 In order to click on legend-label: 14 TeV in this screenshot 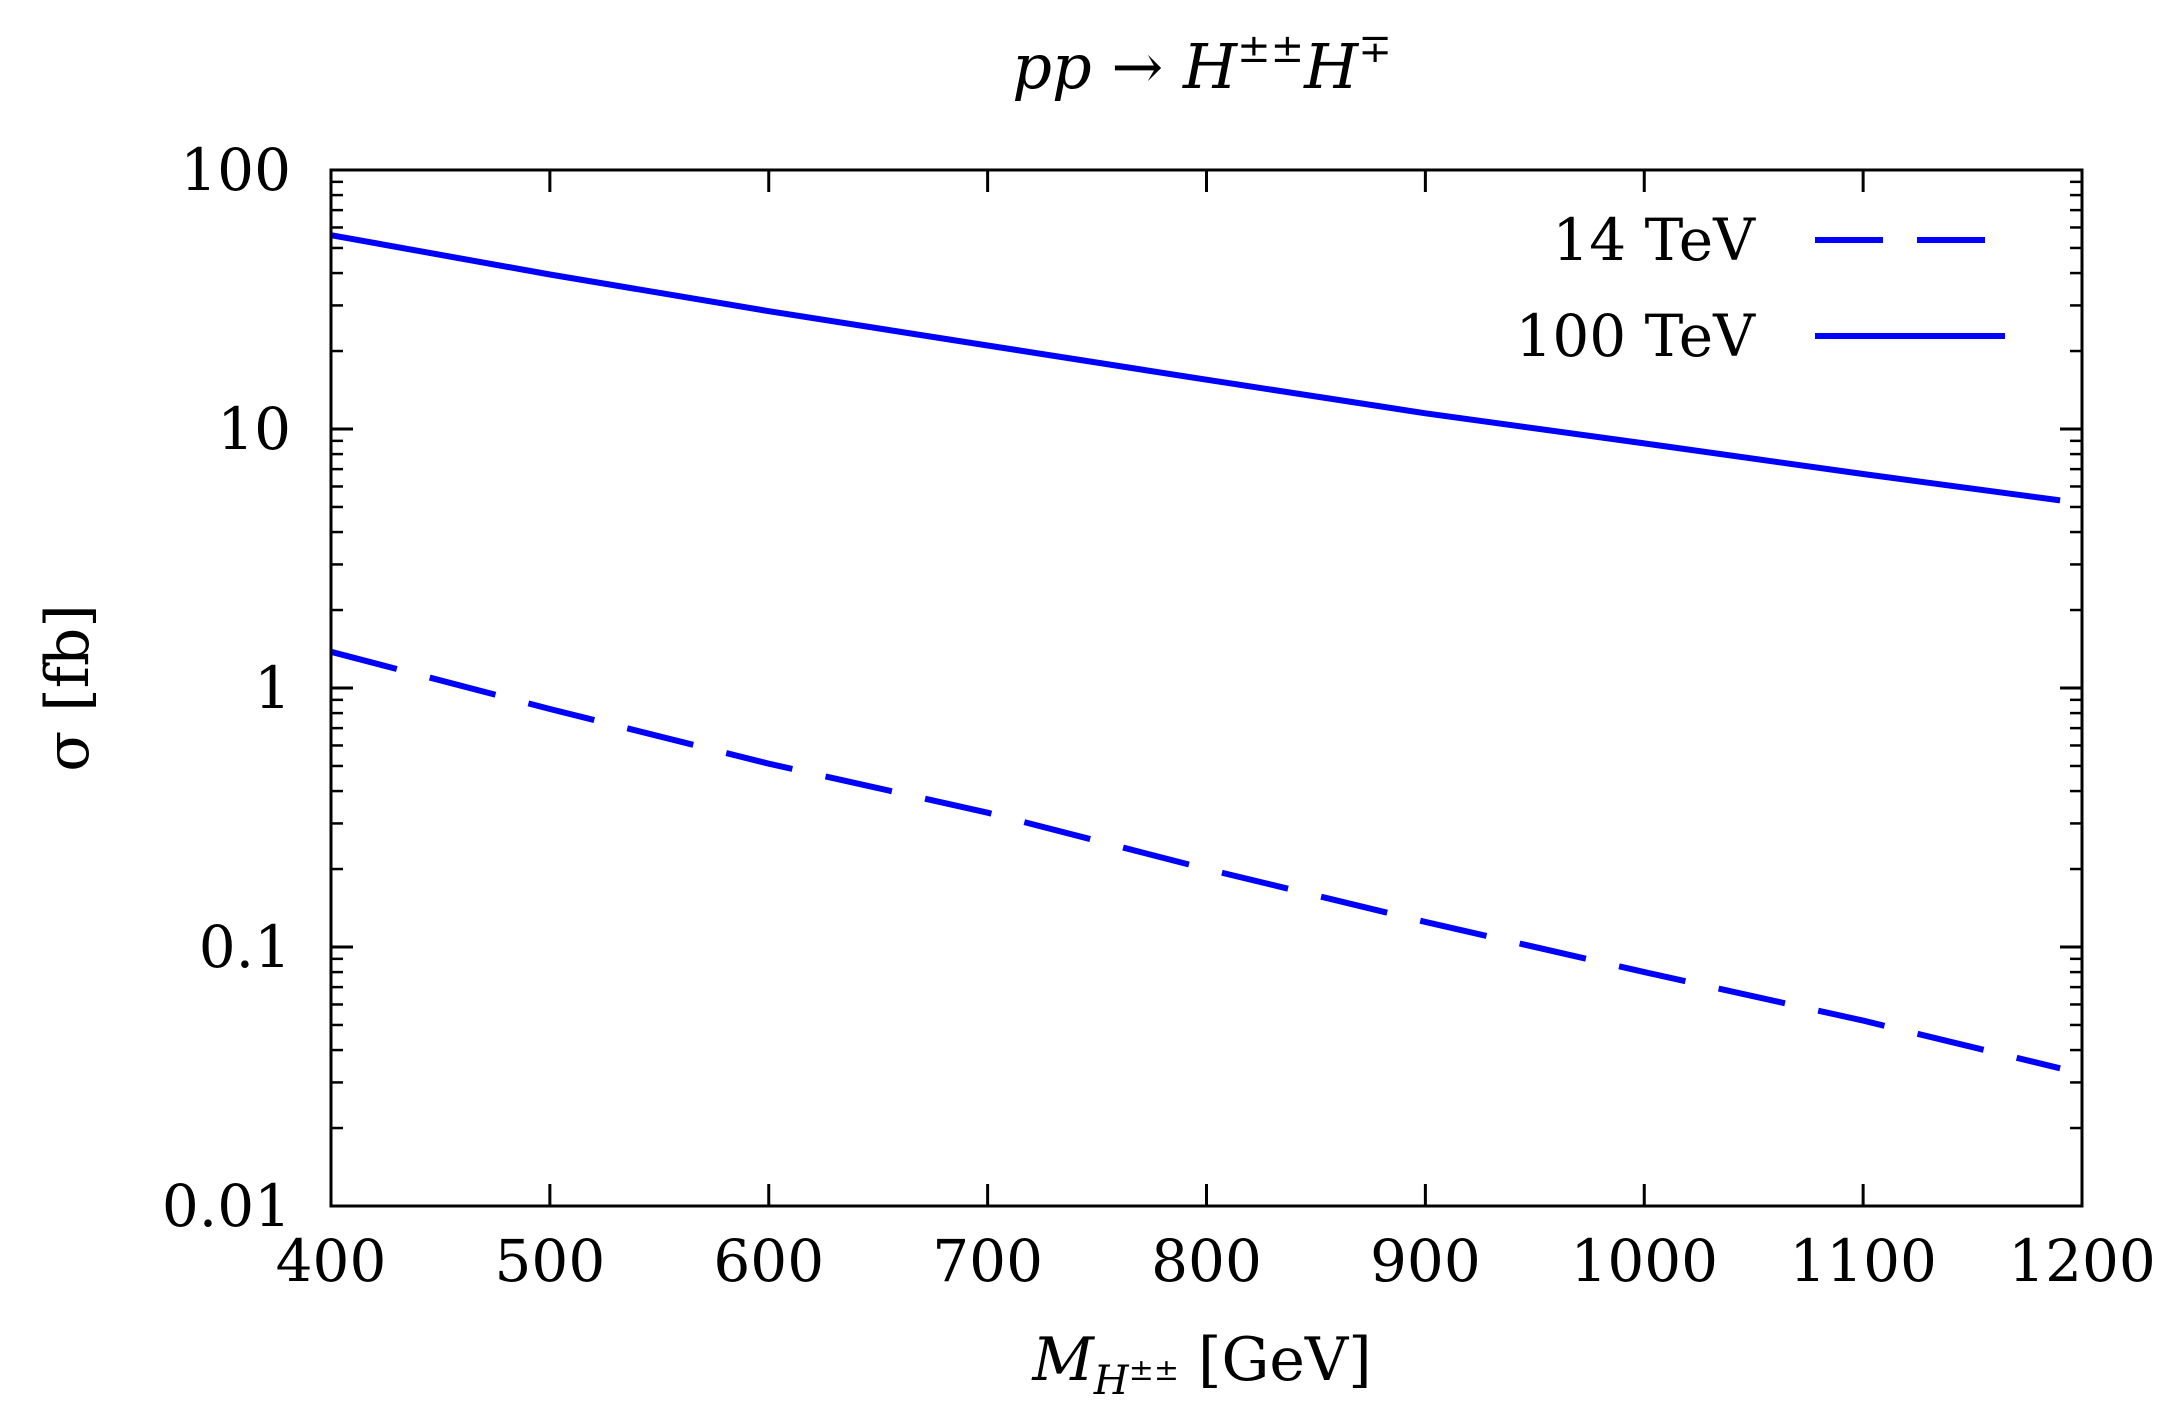, I will do `click(1654, 240)`.